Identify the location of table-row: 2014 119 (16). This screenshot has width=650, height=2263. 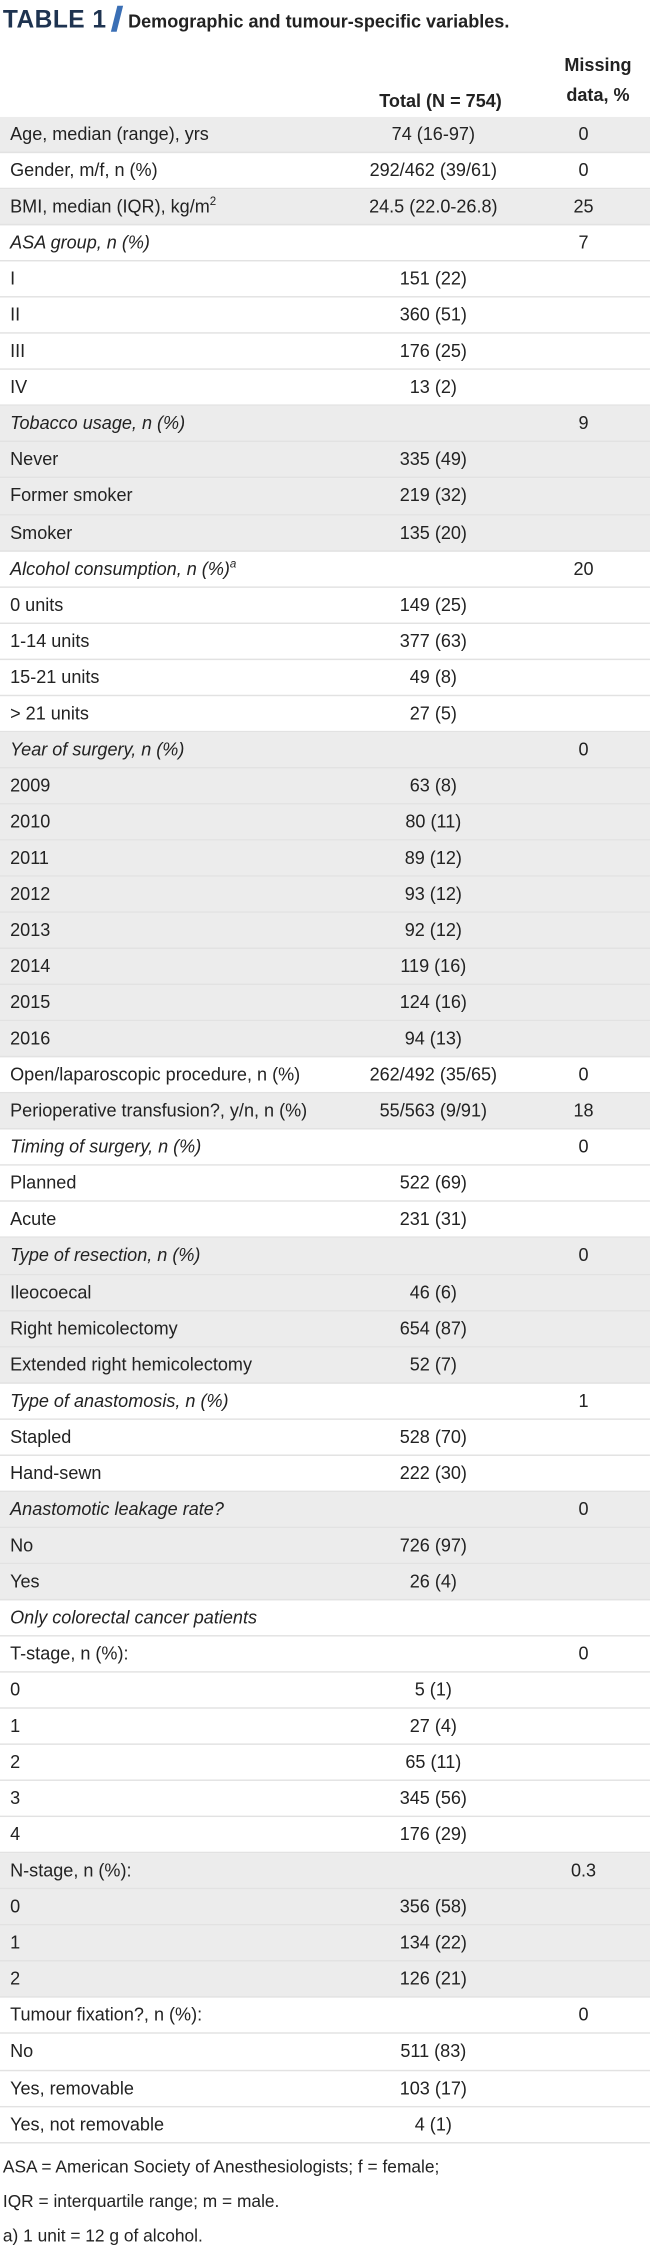
(325, 967).